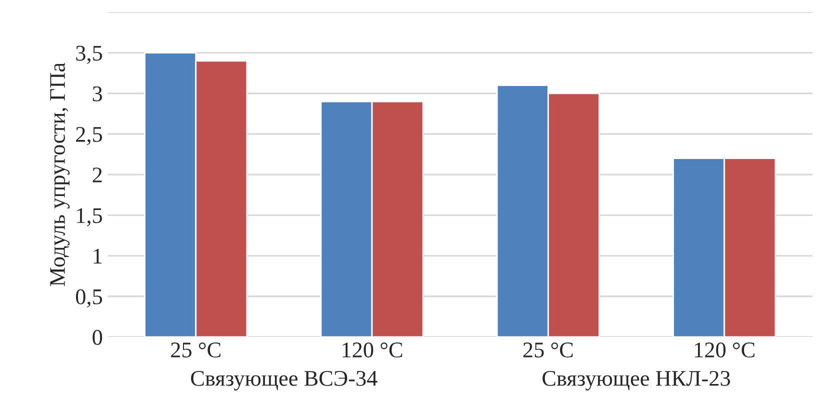 This screenshot has width=829, height=406. What do you see at coordinates (97, 175) in the screenshot?
I see `y-tick-label: 2` at bounding box center [97, 175].